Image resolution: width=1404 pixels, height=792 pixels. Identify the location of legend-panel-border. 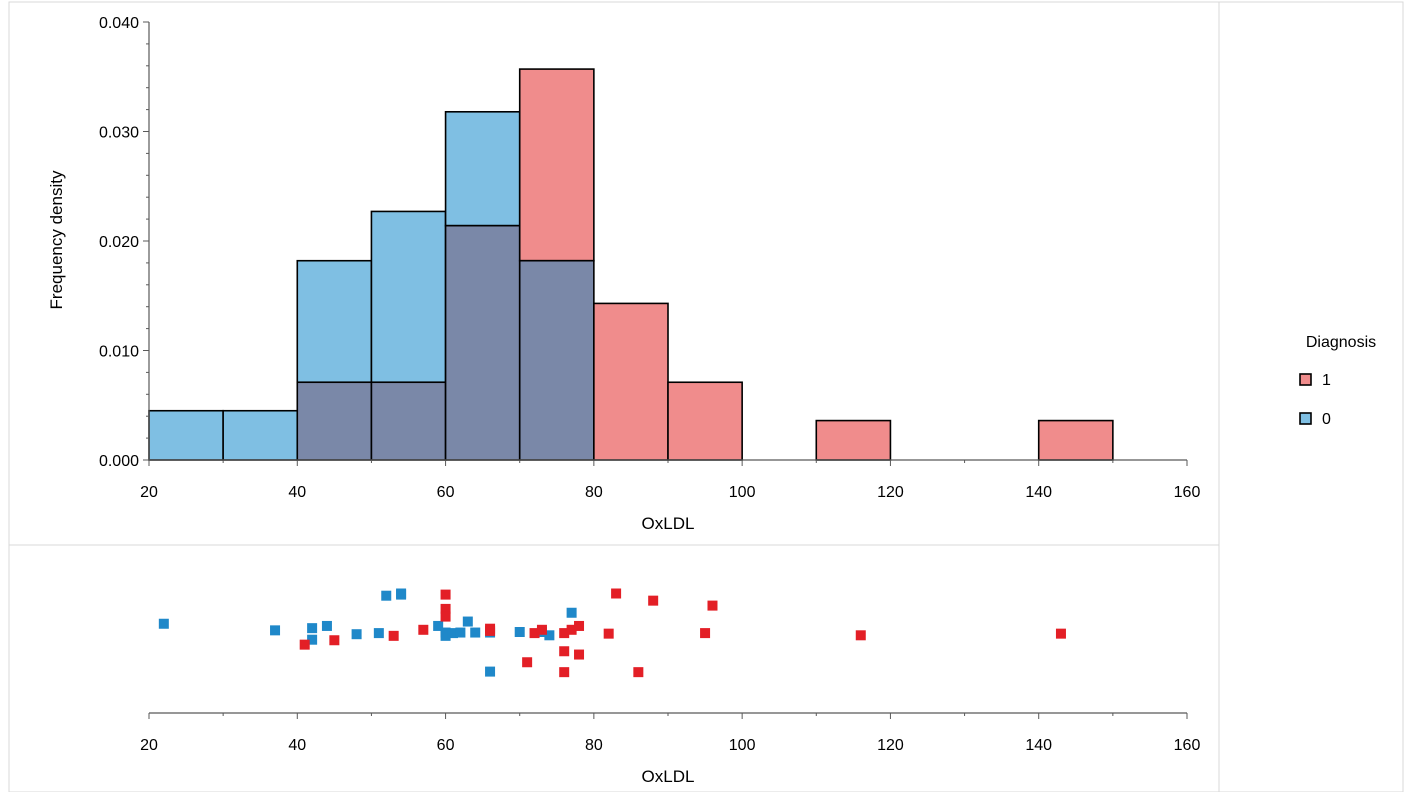
(1311, 396).